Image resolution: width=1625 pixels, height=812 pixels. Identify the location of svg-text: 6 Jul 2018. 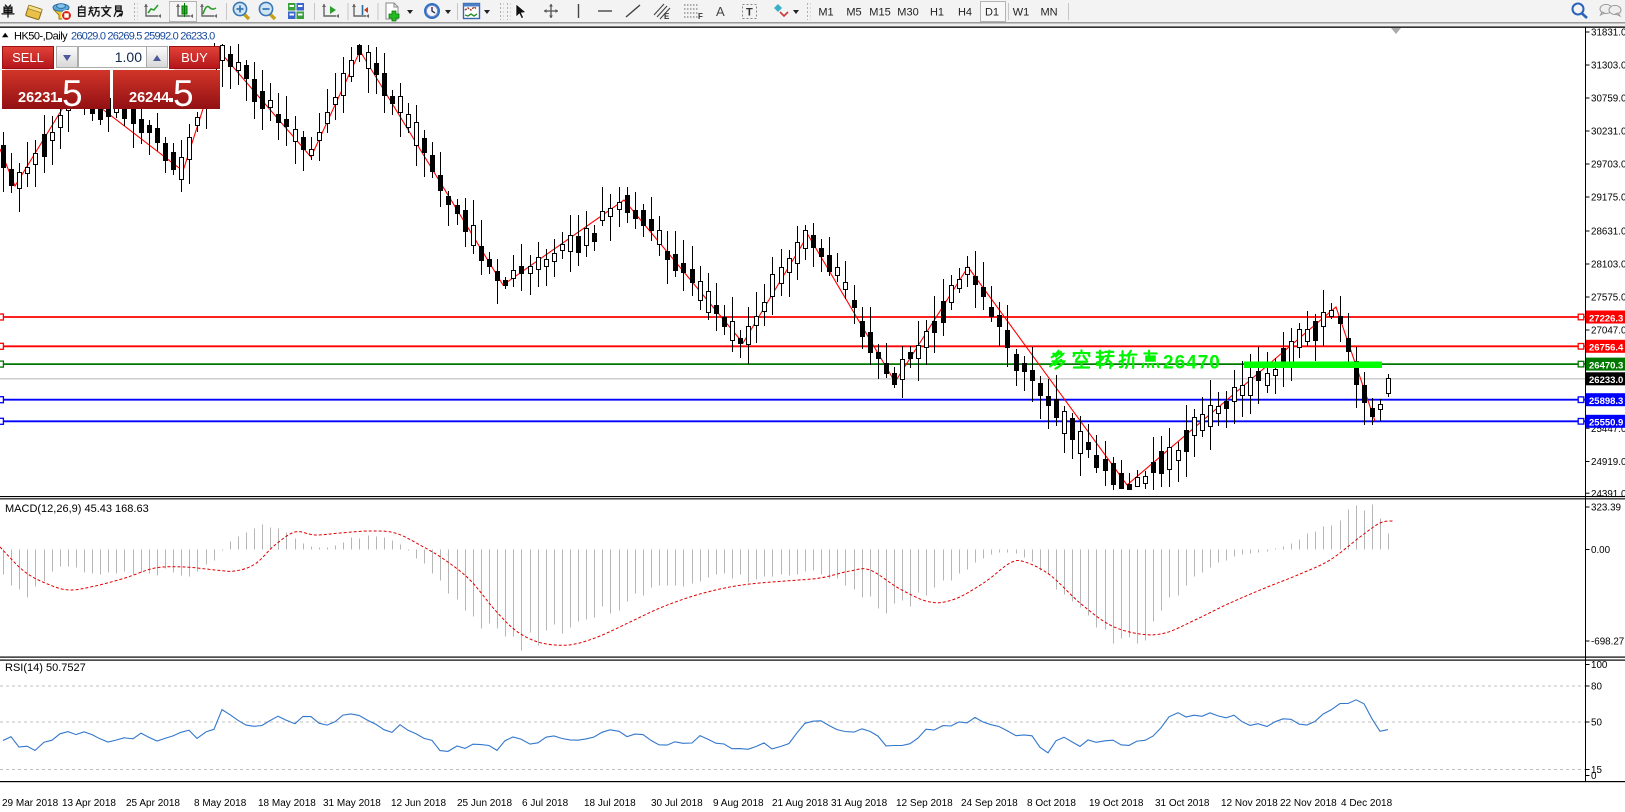
(545, 803).